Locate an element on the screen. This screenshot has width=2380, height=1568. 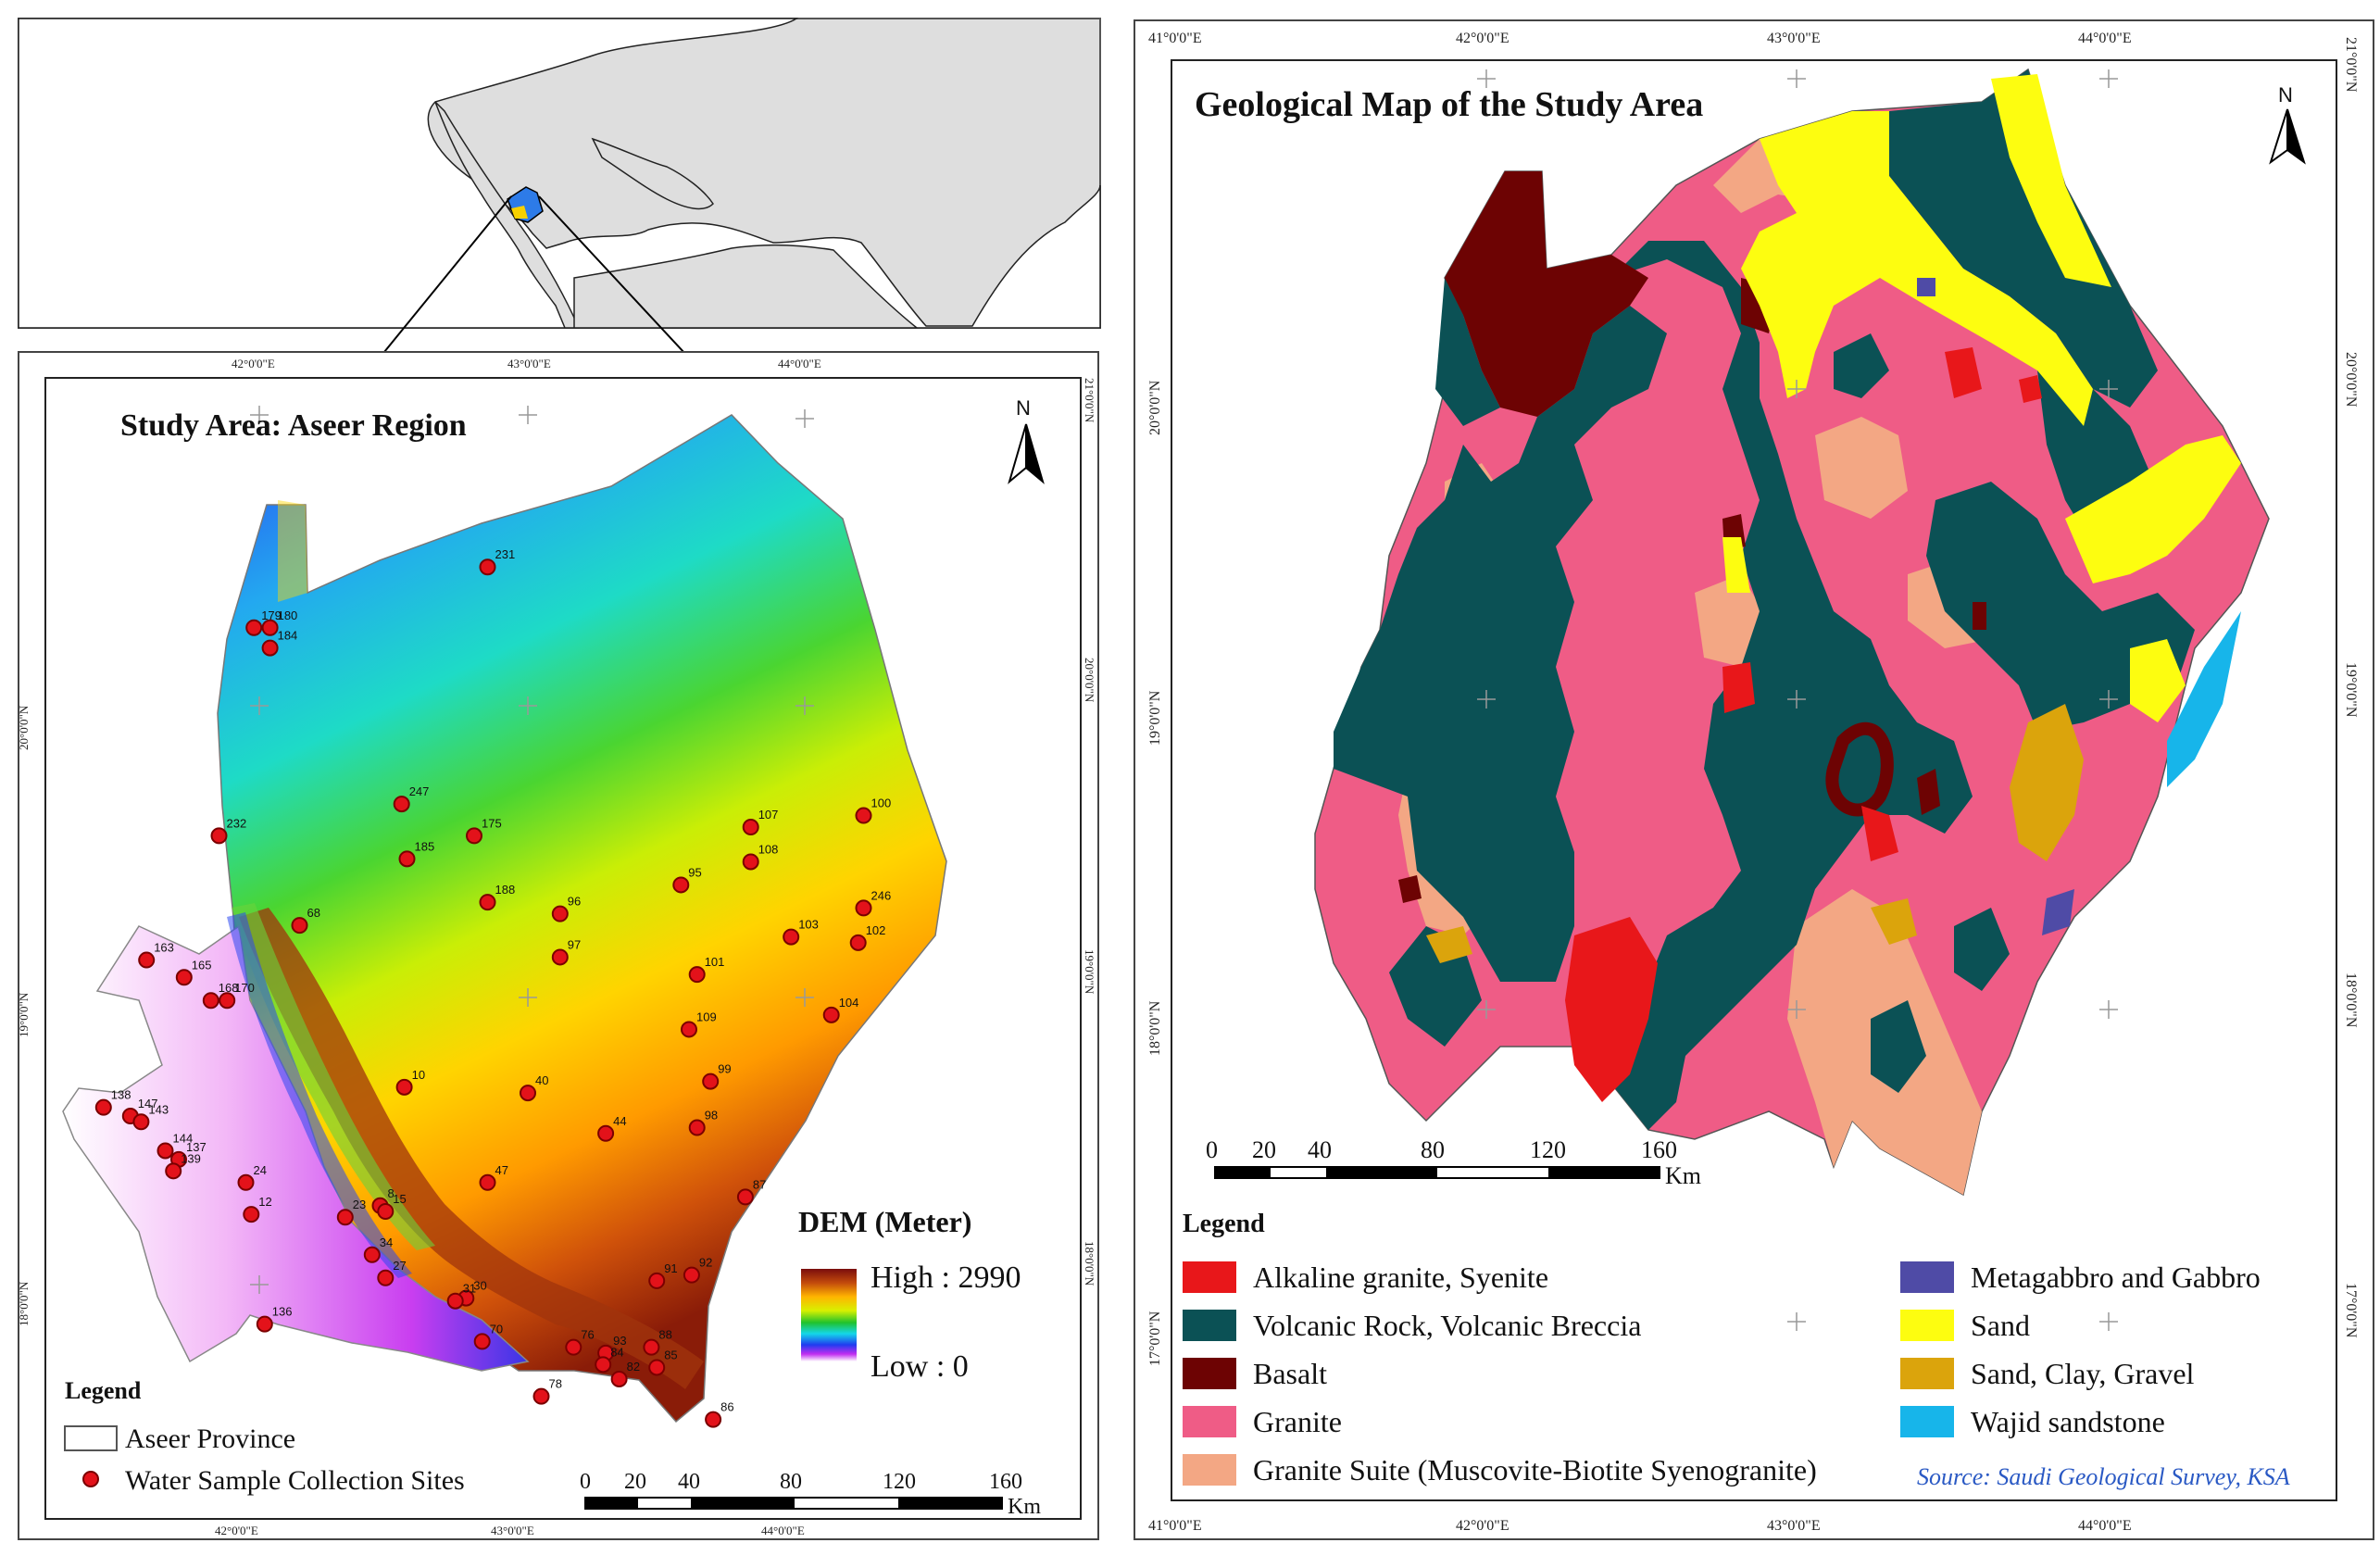
sample-site-label: 78 is located at coordinates (555, 1384).